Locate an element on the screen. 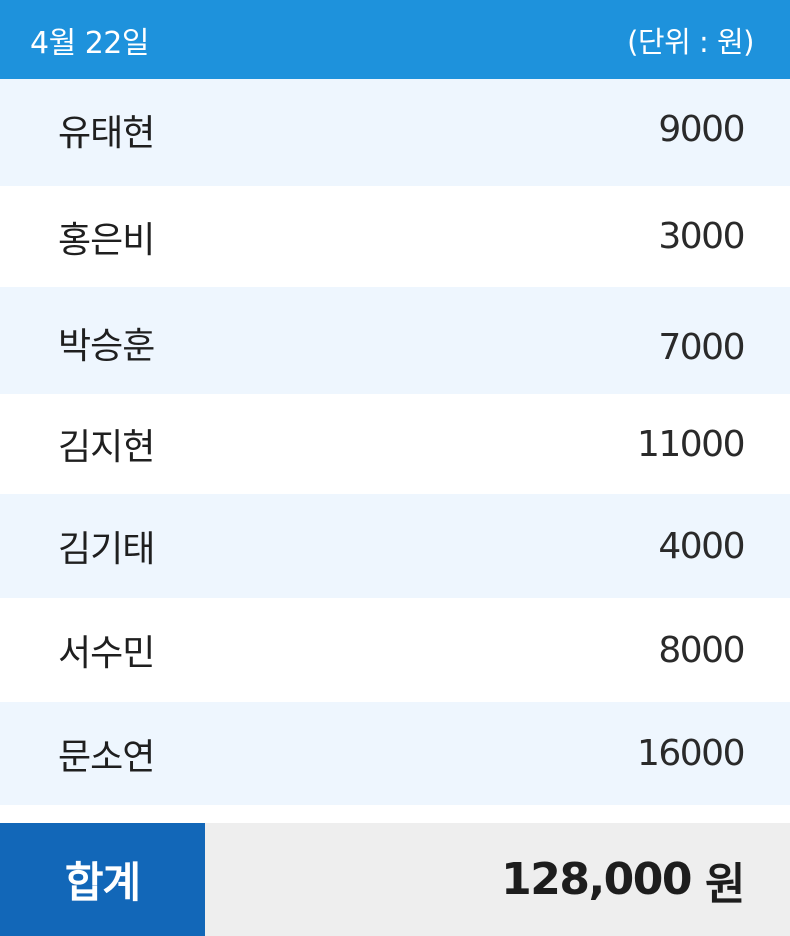 This screenshot has width=790, height=936. row-name: 김기태 is located at coordinates (106, 549).